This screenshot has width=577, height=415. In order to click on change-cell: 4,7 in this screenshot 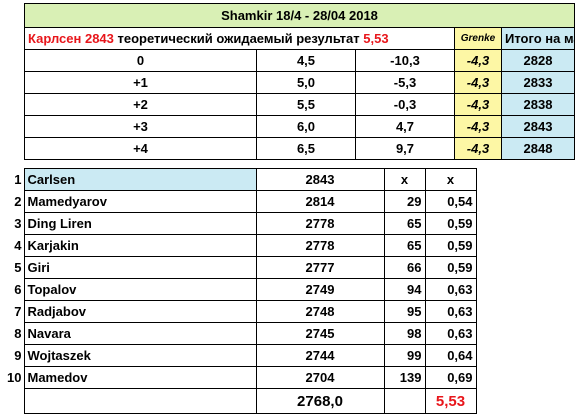, I will do `click(405, 126)`.